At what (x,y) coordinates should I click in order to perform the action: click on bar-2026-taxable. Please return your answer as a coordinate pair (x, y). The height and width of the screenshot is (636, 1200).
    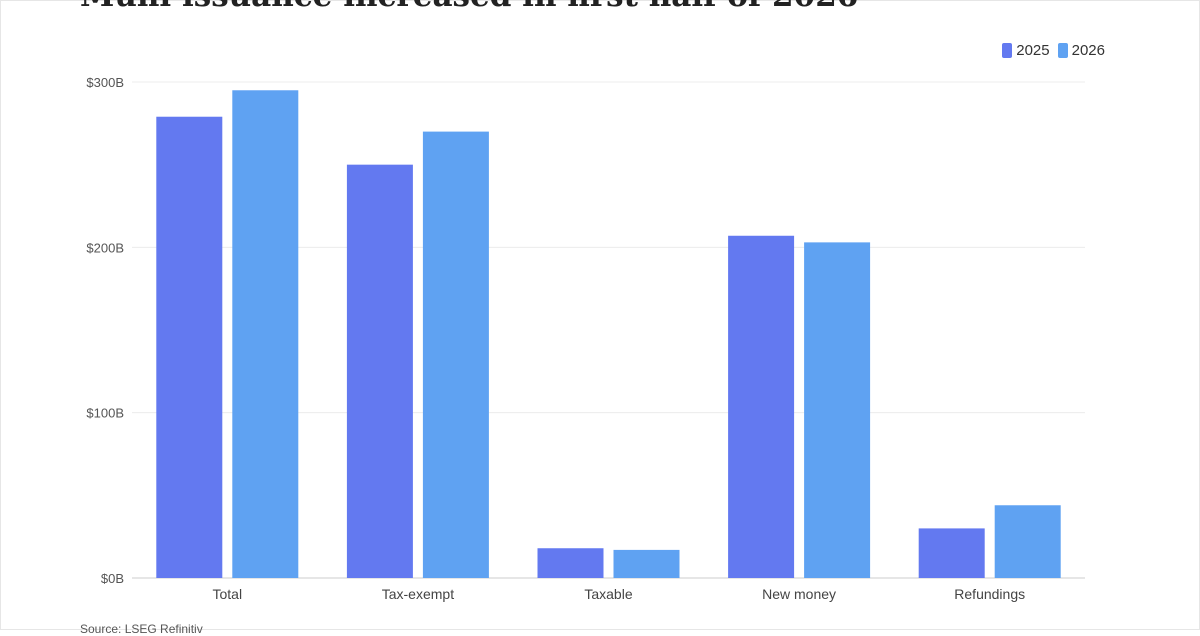
    Looking at the image, I should click on (646, 563).